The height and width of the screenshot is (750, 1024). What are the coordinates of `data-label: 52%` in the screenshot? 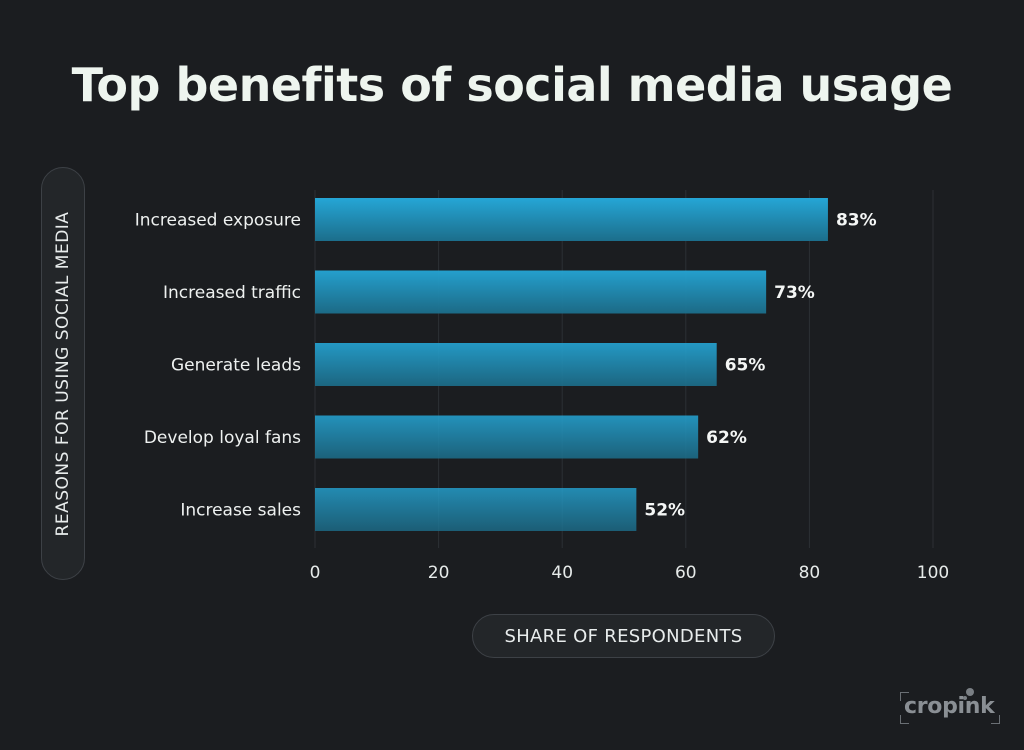 It's located at (664, 511).